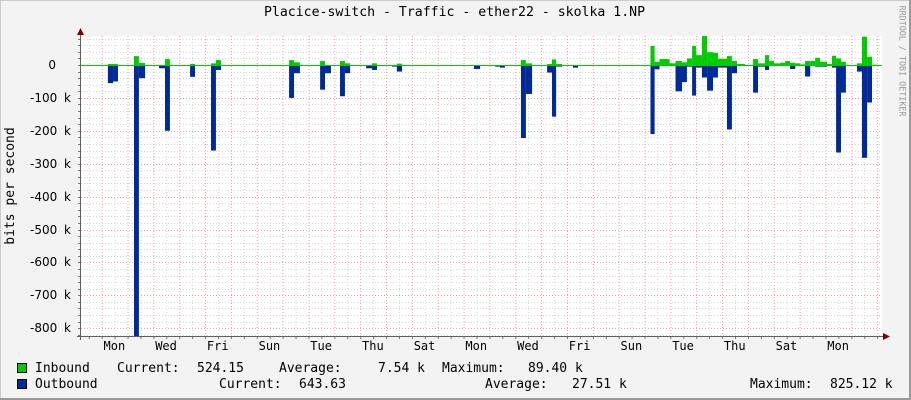 The height and width of the screenshot is (400, 911). I want to click on y-tick-label: -600 k, so click(50, 262).